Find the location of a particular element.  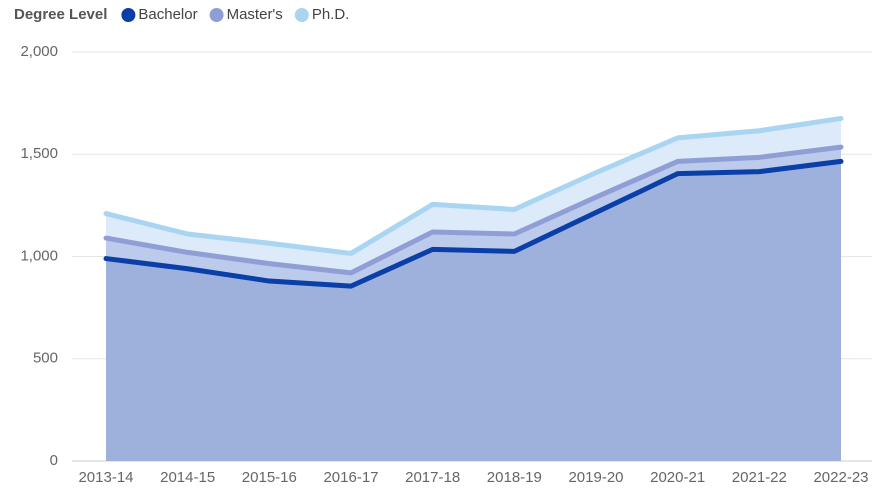

x-tick-label: 2017-18 is located at coordinates (432, 477).